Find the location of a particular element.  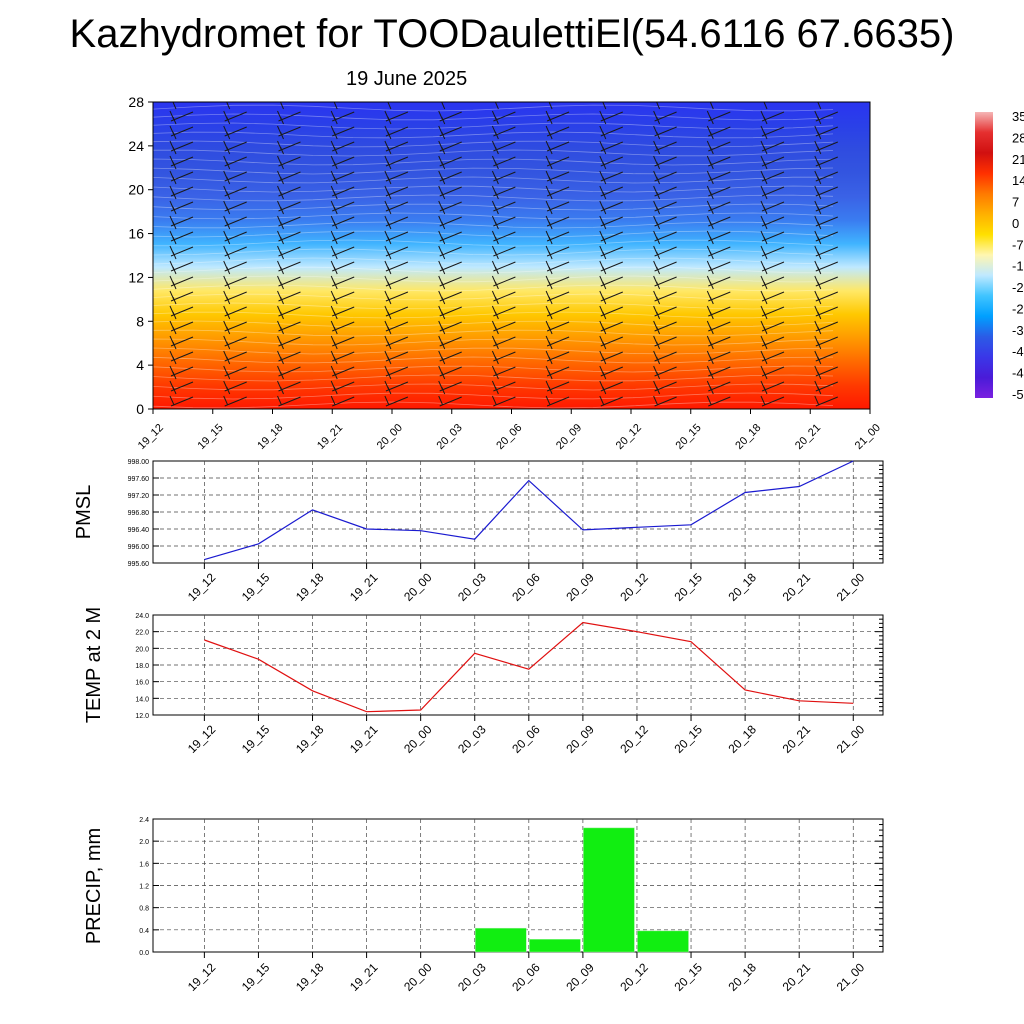

pmsl-y-tick-label: 997.20 is located at coordinates (139, 496).